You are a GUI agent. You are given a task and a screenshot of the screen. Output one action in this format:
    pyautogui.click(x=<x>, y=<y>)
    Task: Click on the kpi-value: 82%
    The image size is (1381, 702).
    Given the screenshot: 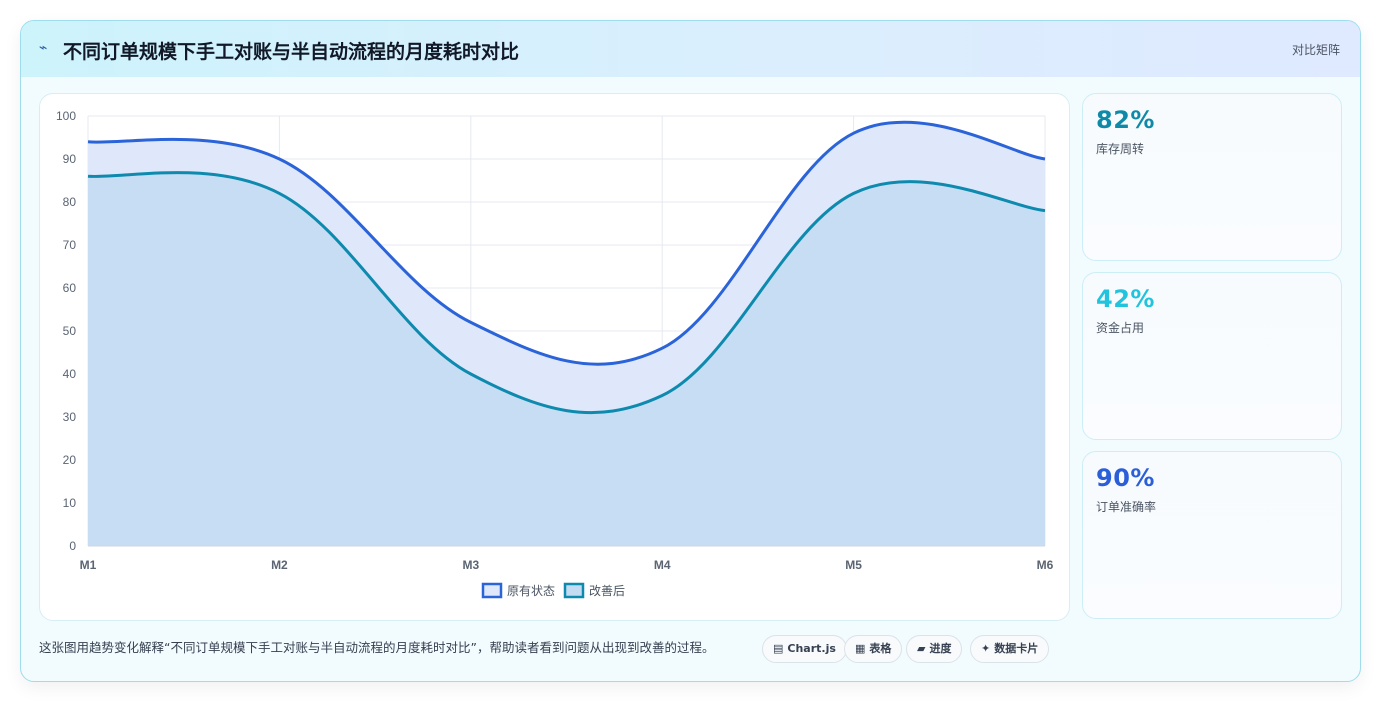 What is the action you would take?
    pyautogui.click(x=1125, y=120)
    